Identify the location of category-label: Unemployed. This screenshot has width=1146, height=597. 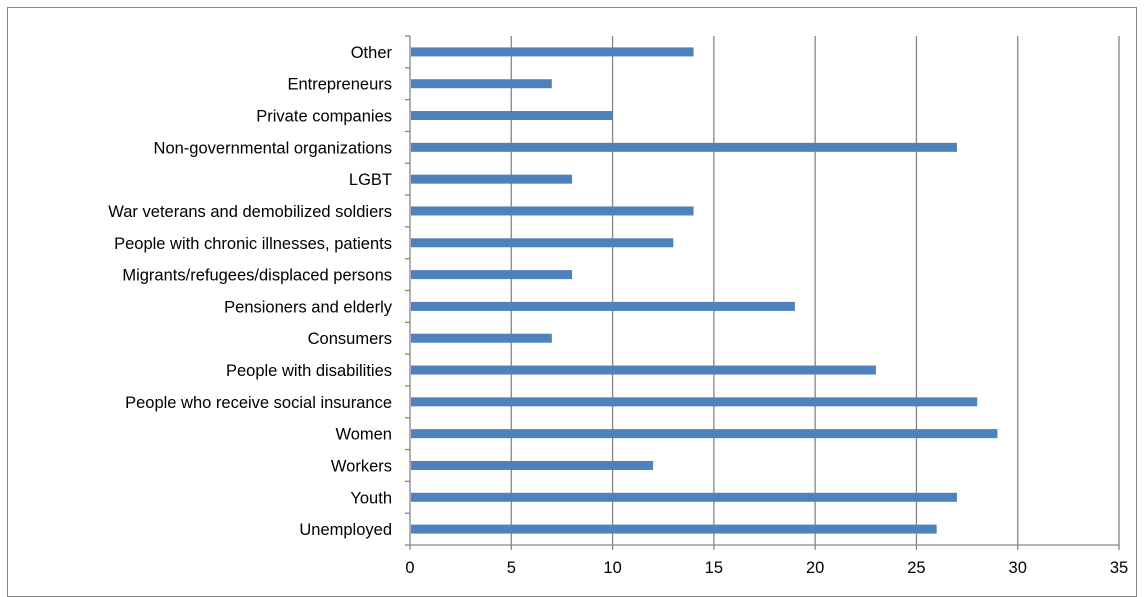
(345, 530).